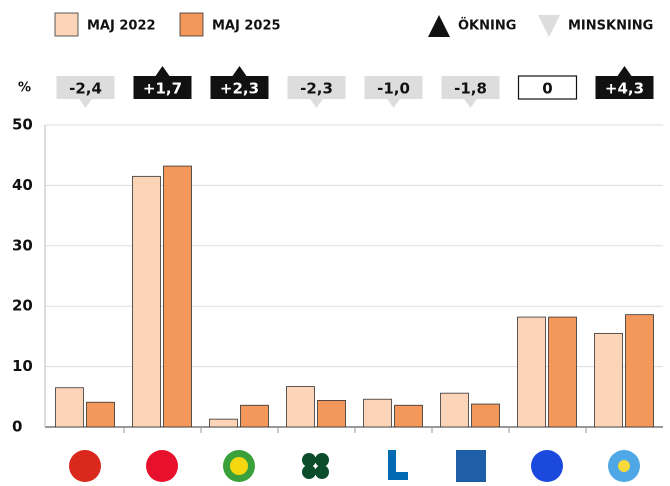  I want to click on legend-label: MAJ 2022, so click(121, 26).